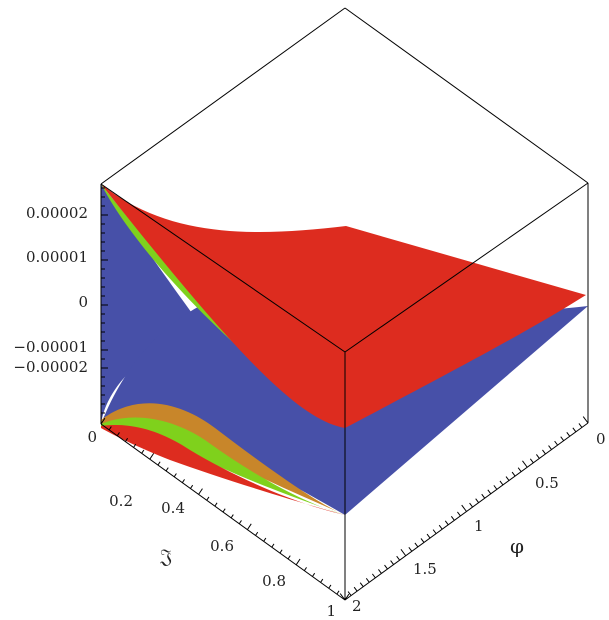  What do you see at coordinates (547, 483) in the screenshot?
I see `y-tick-label: 0.5` at bounding box center [547, 483].